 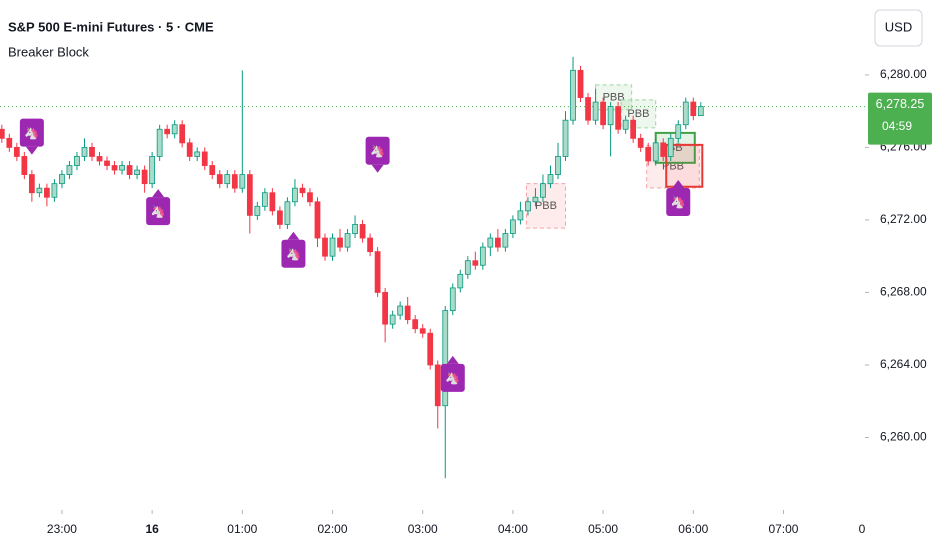 What do you see at coordinates (423, 529) in the screenshot?
I see `x-tick-label: 03:00` at bounding box center [423, 529].